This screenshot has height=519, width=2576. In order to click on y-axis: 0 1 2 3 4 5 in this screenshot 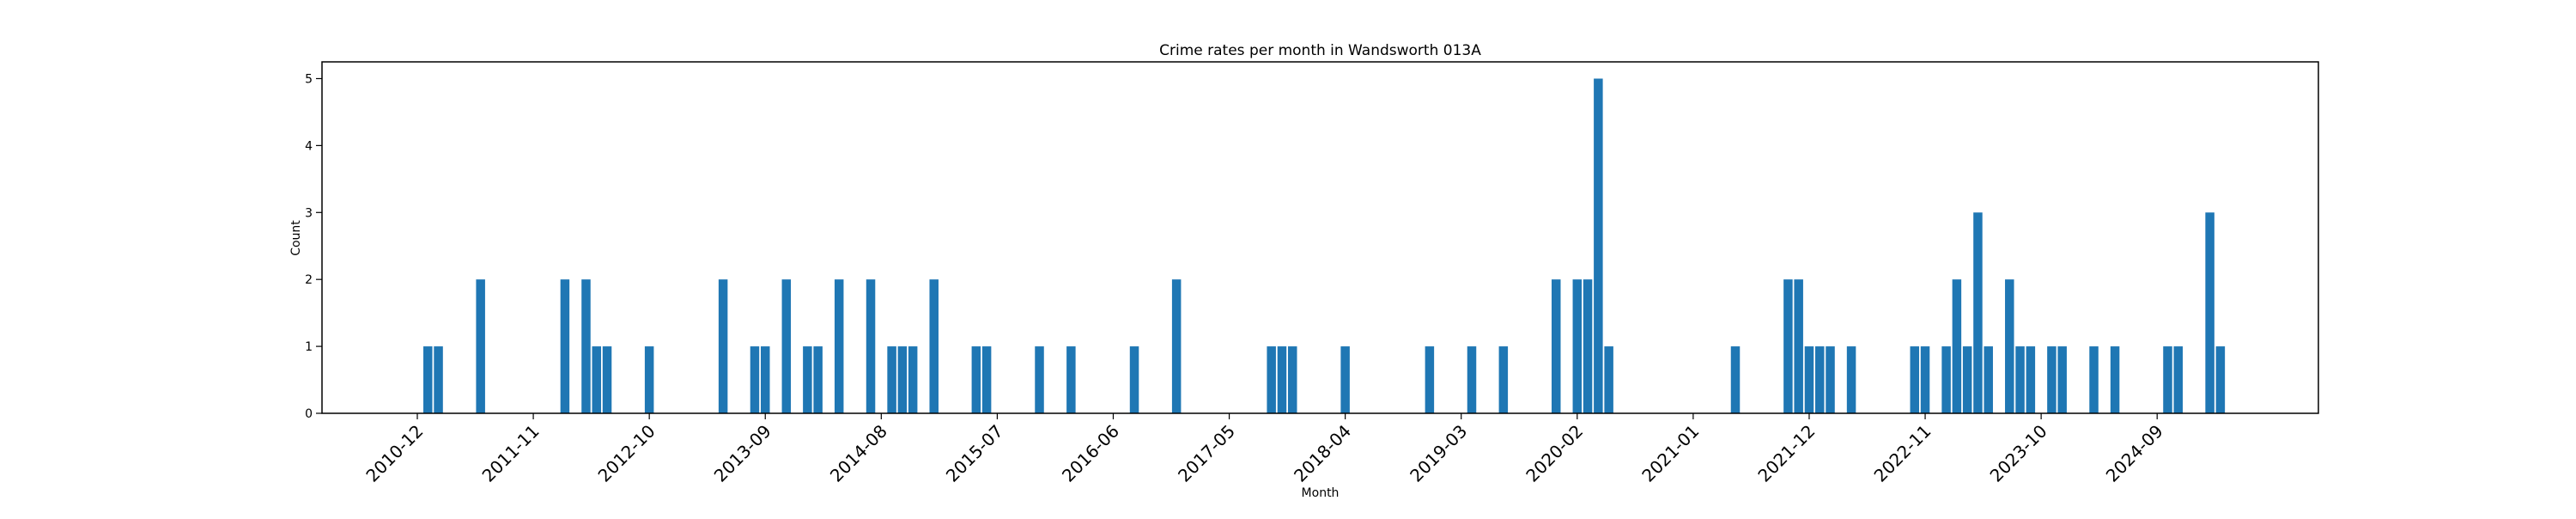, I will do `click(313, 246)`.